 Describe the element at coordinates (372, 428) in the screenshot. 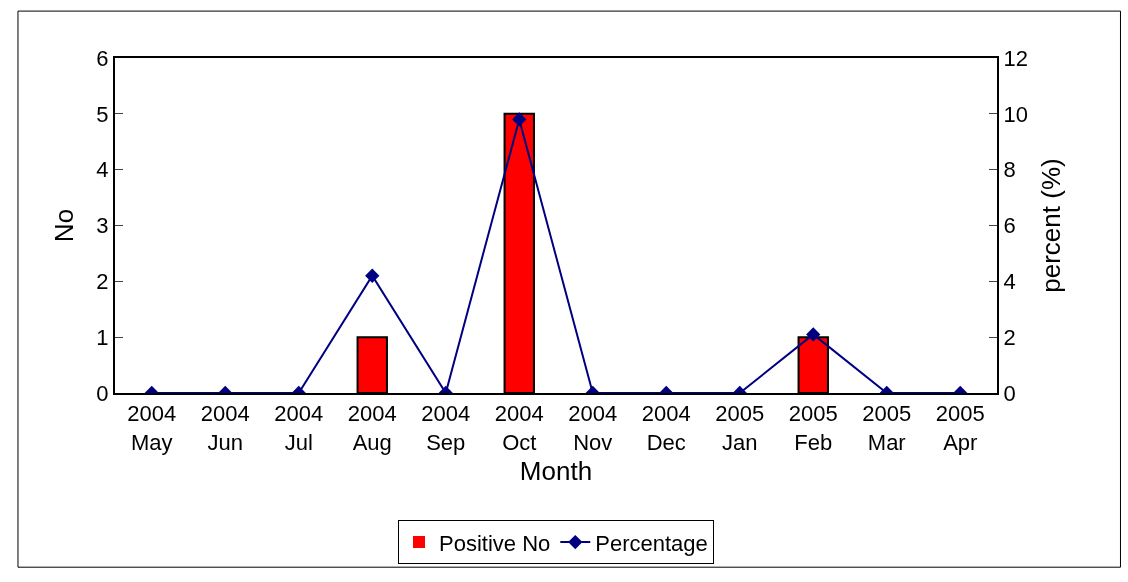

I see `x-tick-label: 2004 Aug` at that location.